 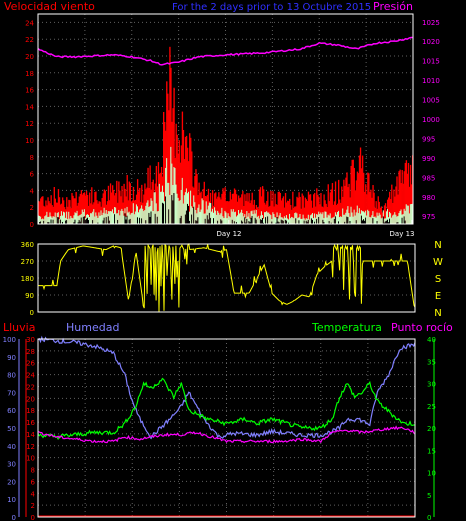 What do you see at coordinates (428, 178) in the screenshot?
I see `pressure-tick-label: 985` at bounding box center [428, 178].